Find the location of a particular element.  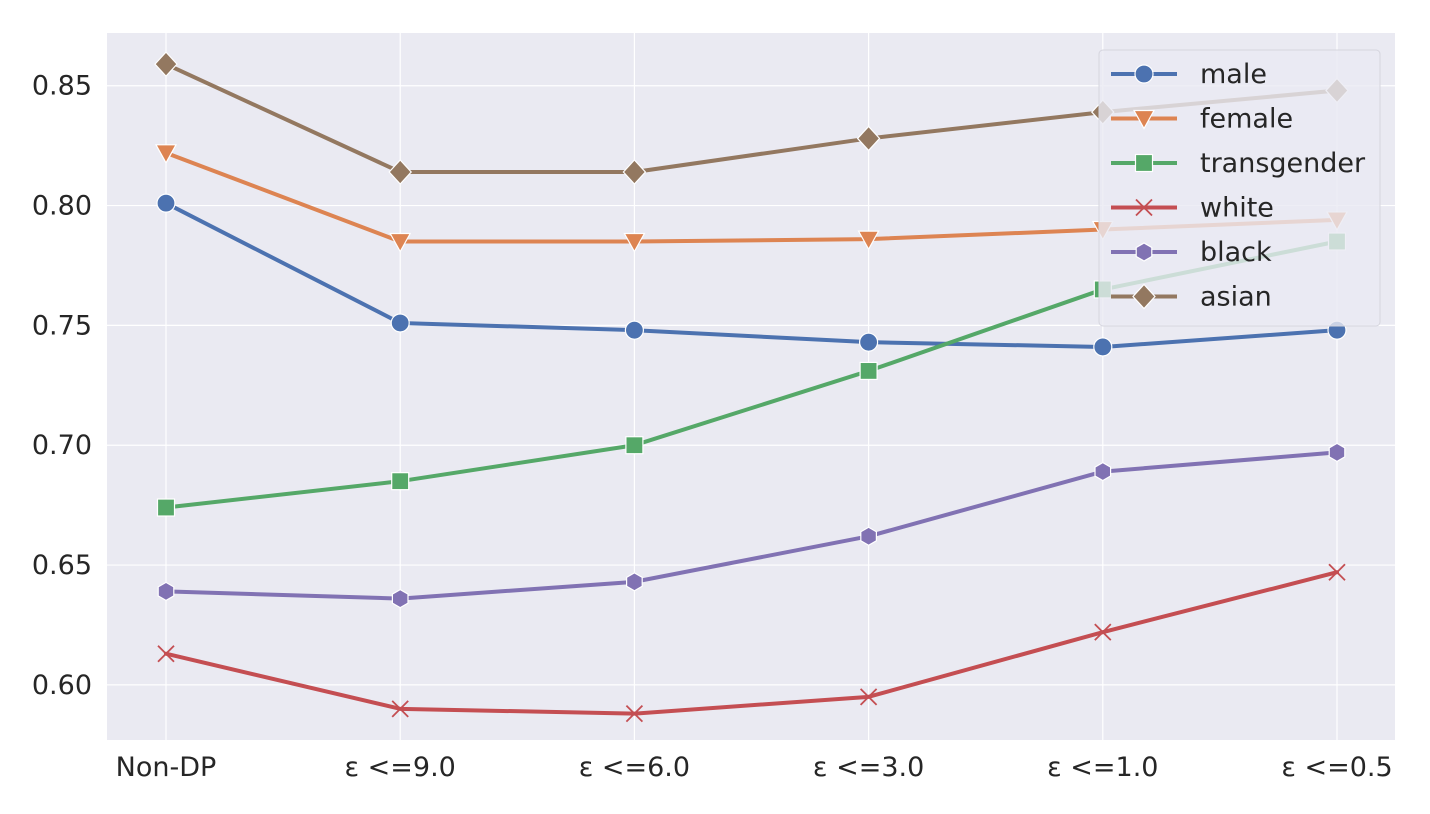

legend-label-transgender: transgender is located at coordinates (1283, 163).